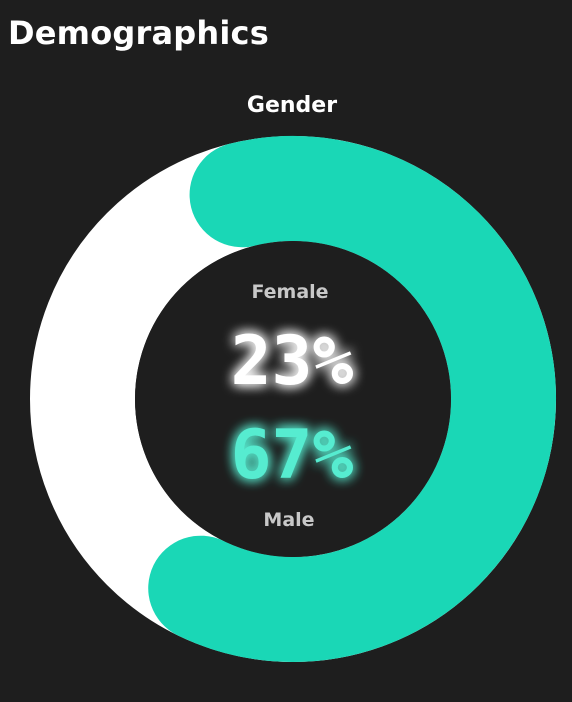 This screenshot has width=572, height=702. Describe the element at coordinates (292, 455) in the screenshot. I see `male-value: 67%` at that location.